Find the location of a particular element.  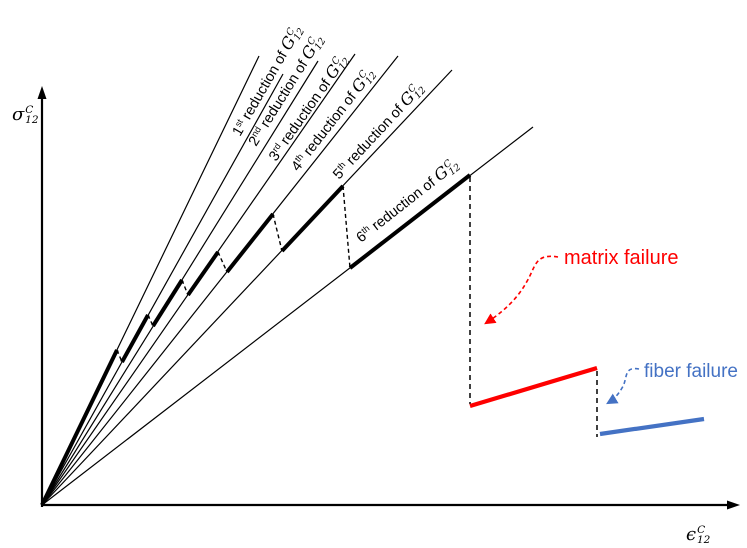

x-axis-arrow-icon is located at coordinates (733, 505).